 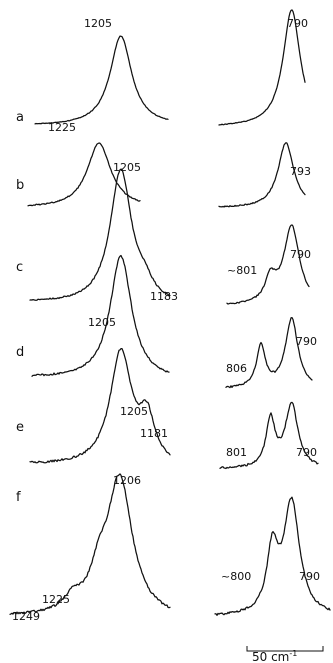 I want to click on peak-label-f-1249: 1249, so click(x=26, y=616).